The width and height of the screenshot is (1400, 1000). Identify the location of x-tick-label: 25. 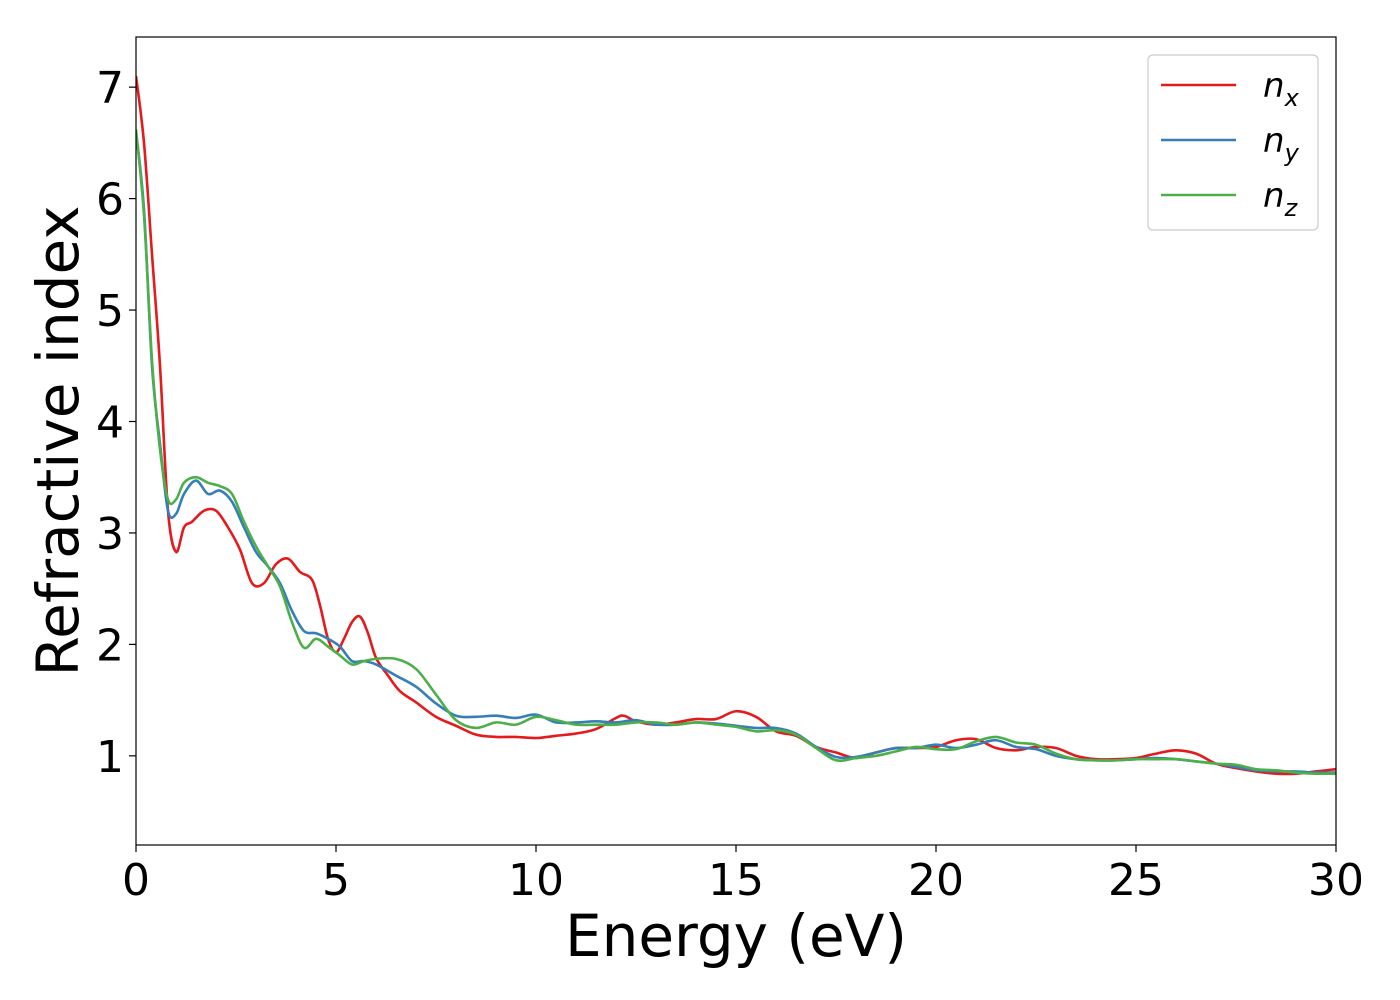
(1136, 880).